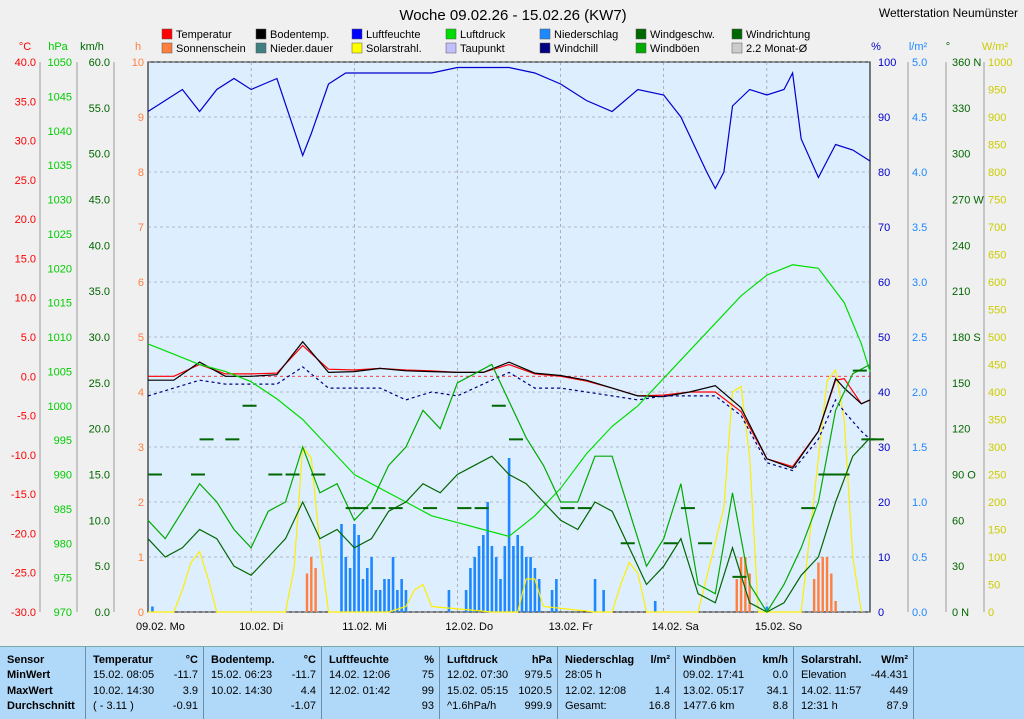  What do you see at coordinates (964, 476) in the screenshot?
I see `direction-tick: 90 O` at bounding box center [964, 476].